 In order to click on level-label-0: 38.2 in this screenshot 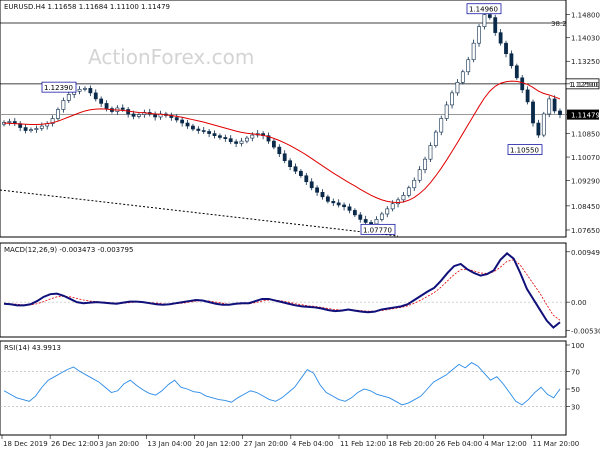, I will do `click(559, 24)`.